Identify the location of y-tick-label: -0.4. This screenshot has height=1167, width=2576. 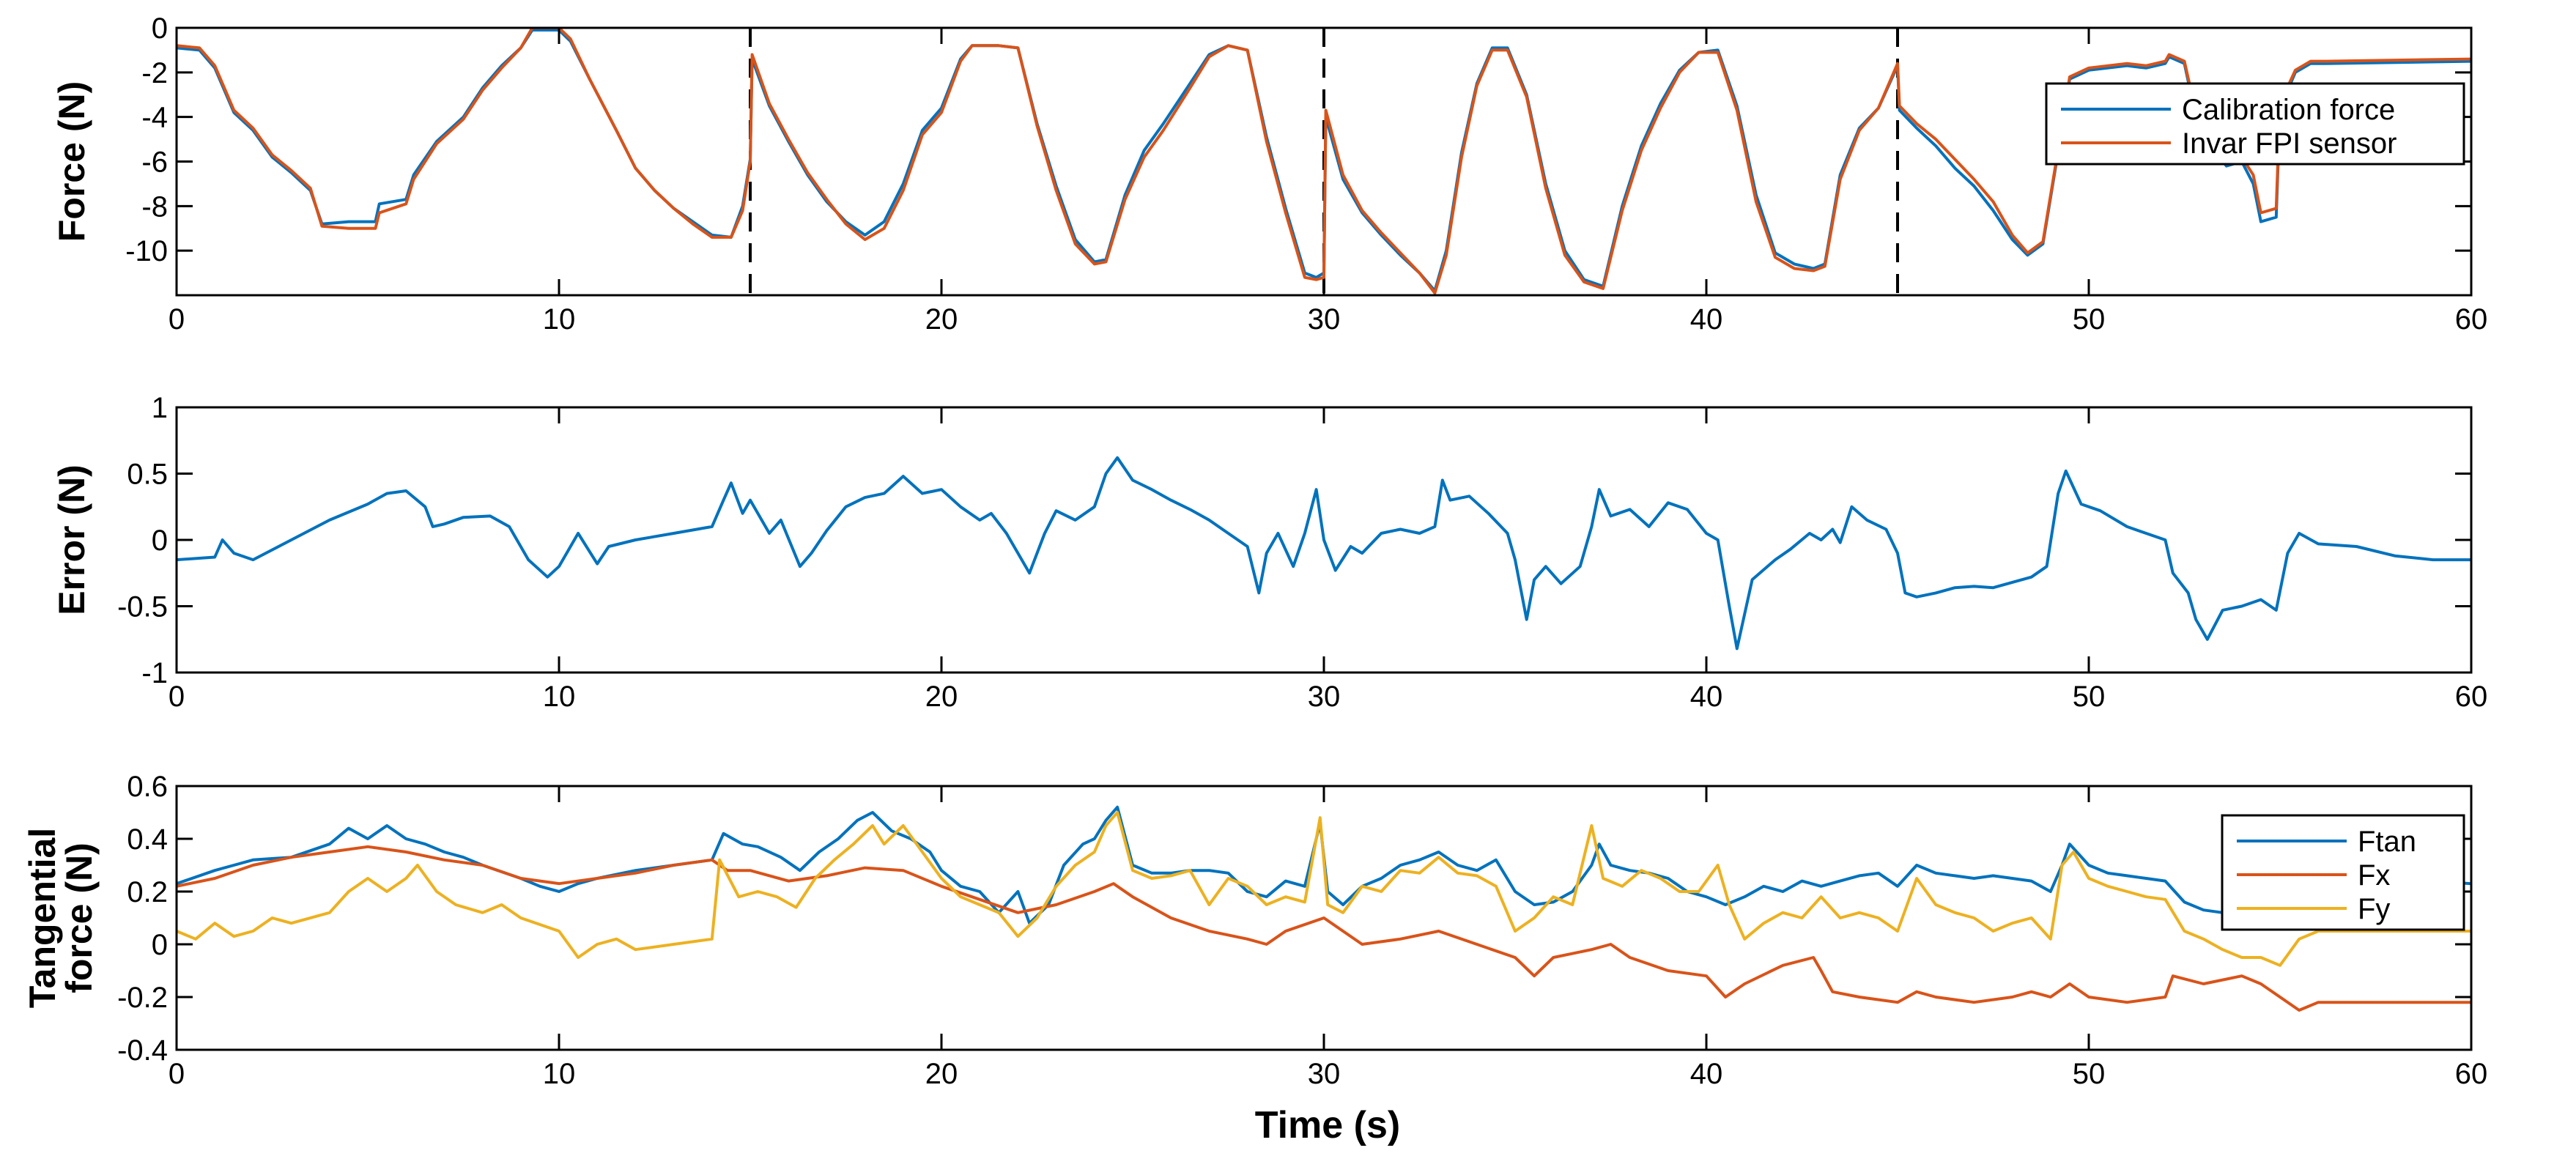
(142, 1050).